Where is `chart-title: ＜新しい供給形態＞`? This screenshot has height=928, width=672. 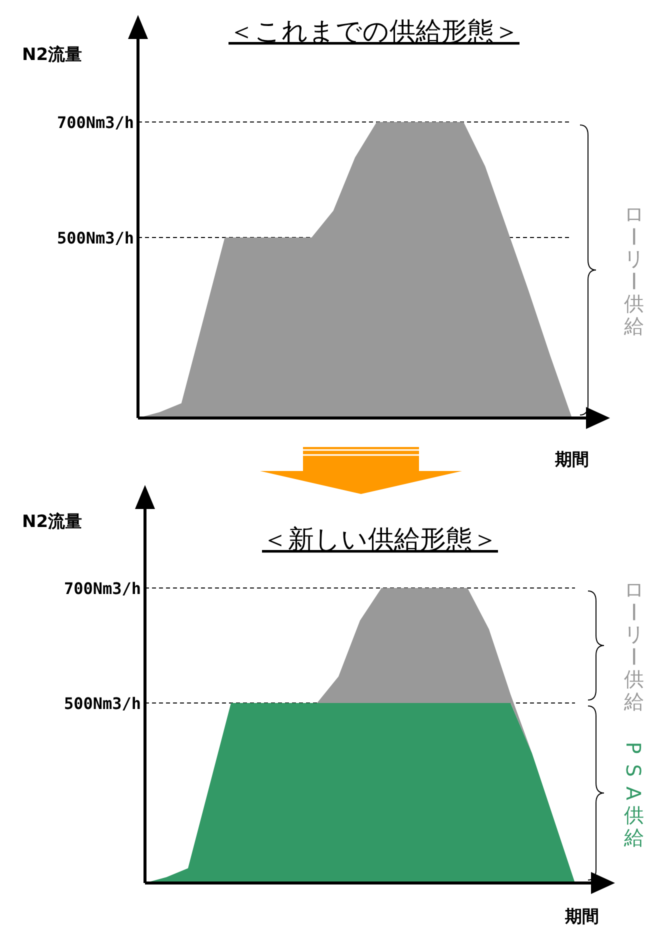 chart-title: ＜新しい供給形態＞ is located at coordinates (380, 540).